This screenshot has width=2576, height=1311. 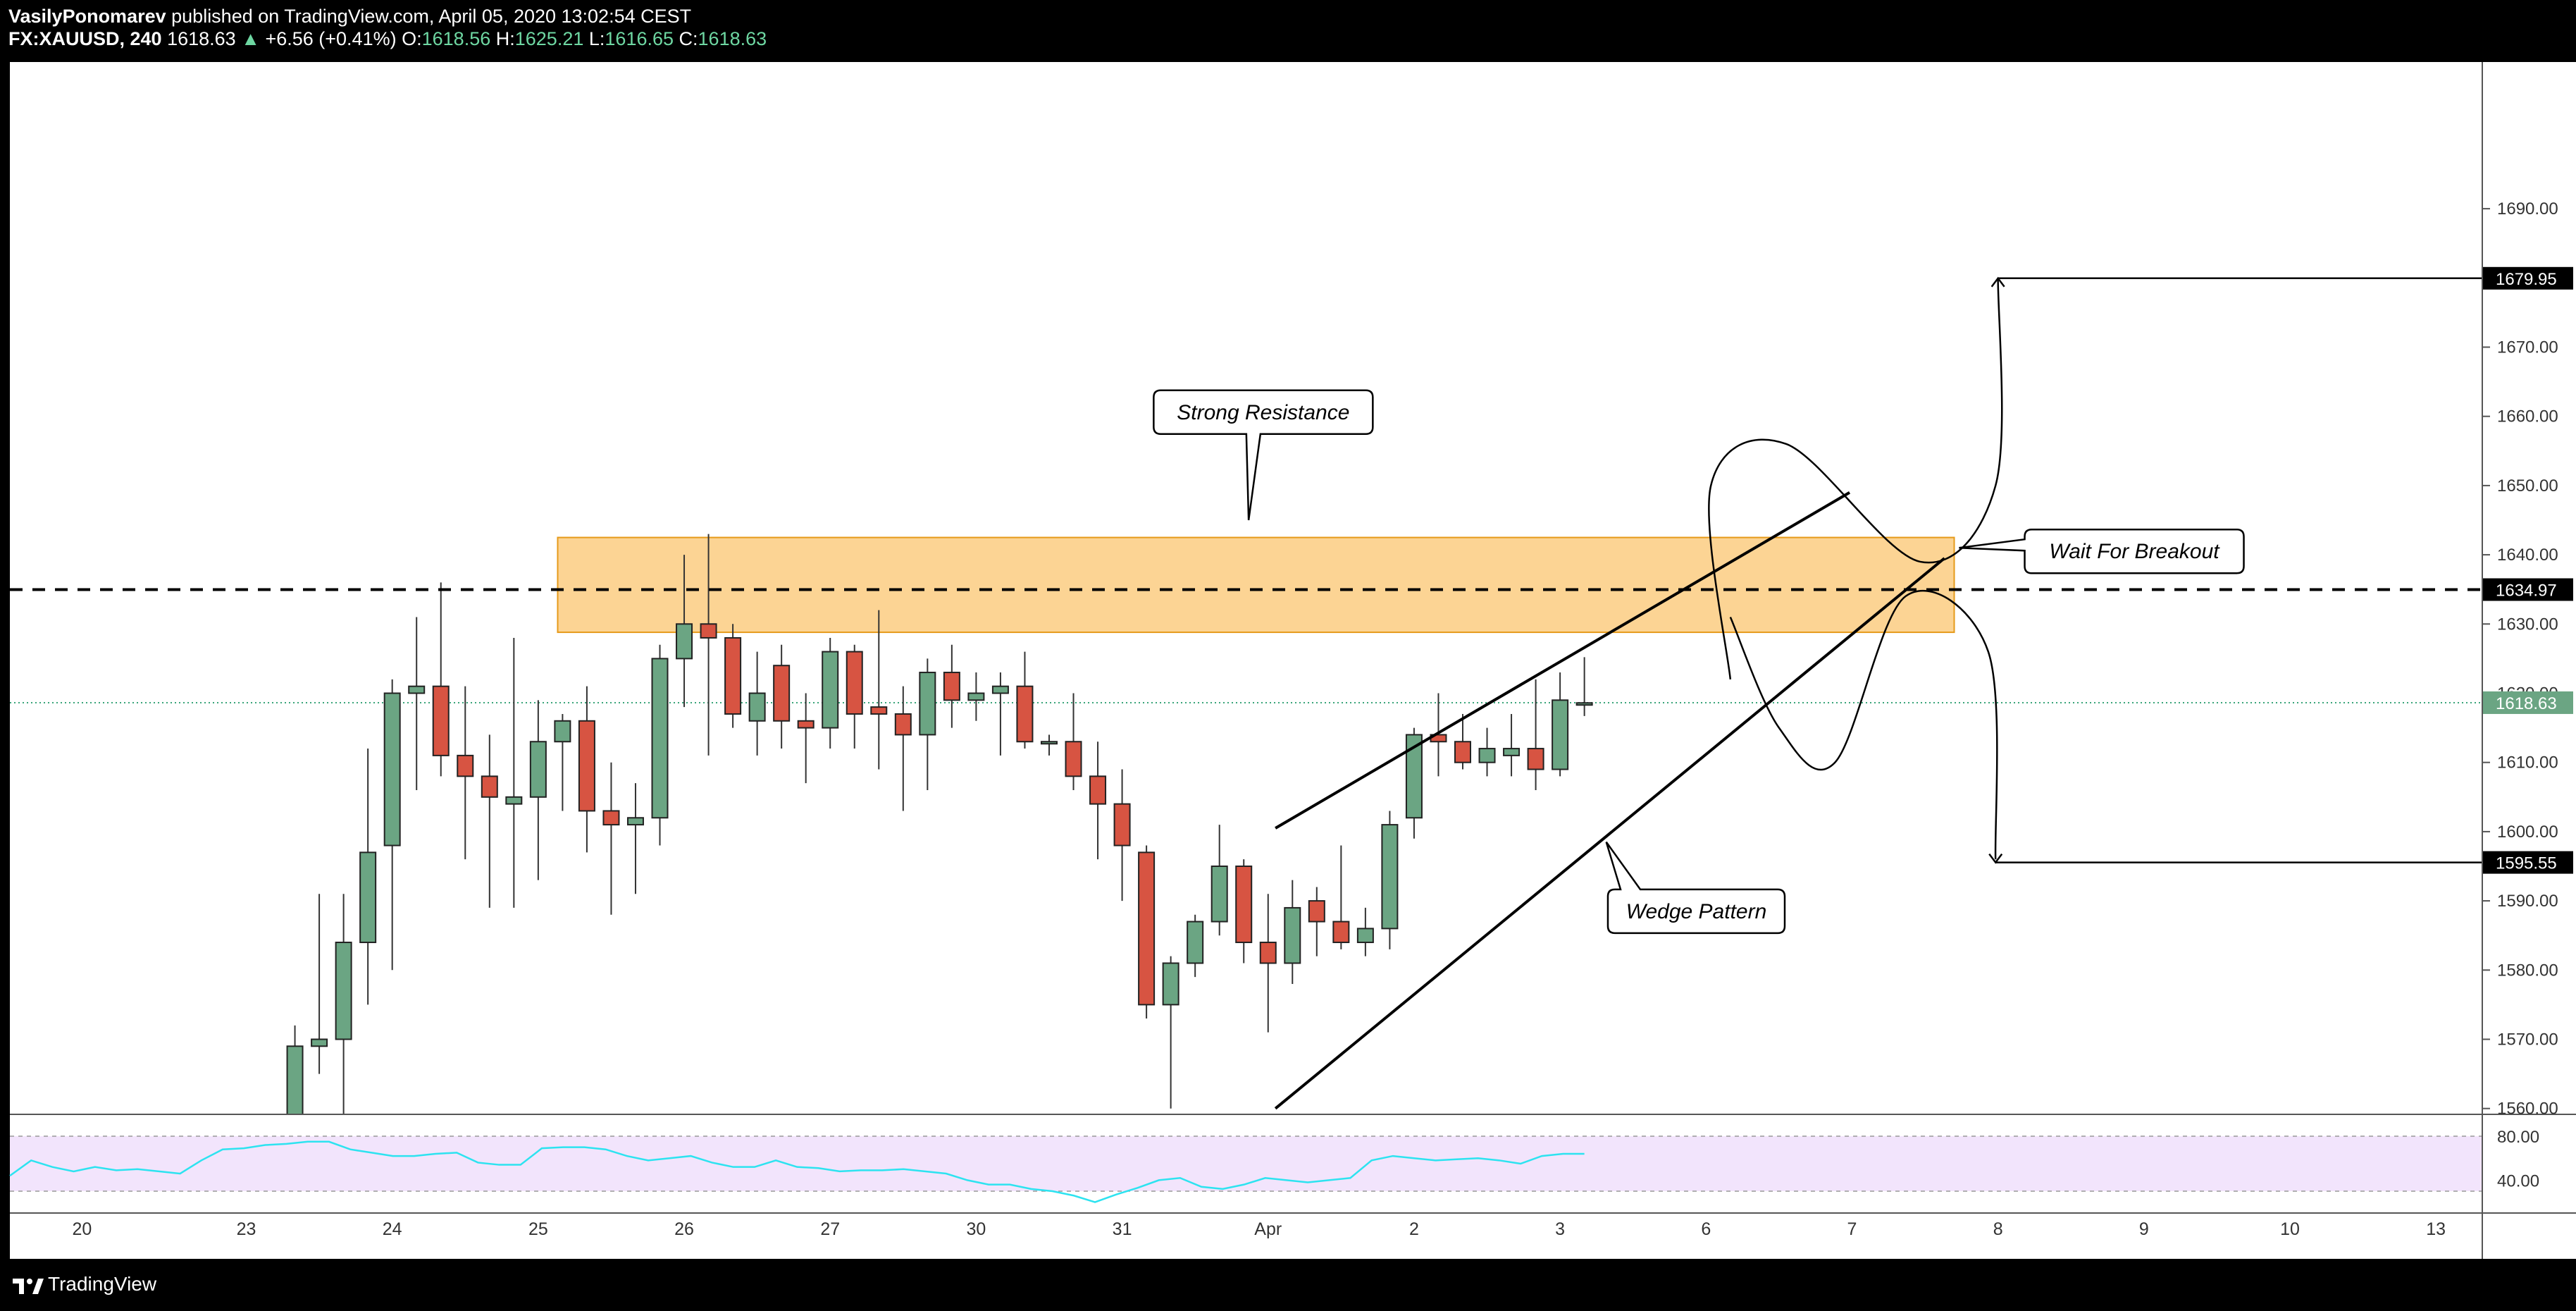 I want to click on y-tick-label: 1610.00, so click(x=2527, y=763).